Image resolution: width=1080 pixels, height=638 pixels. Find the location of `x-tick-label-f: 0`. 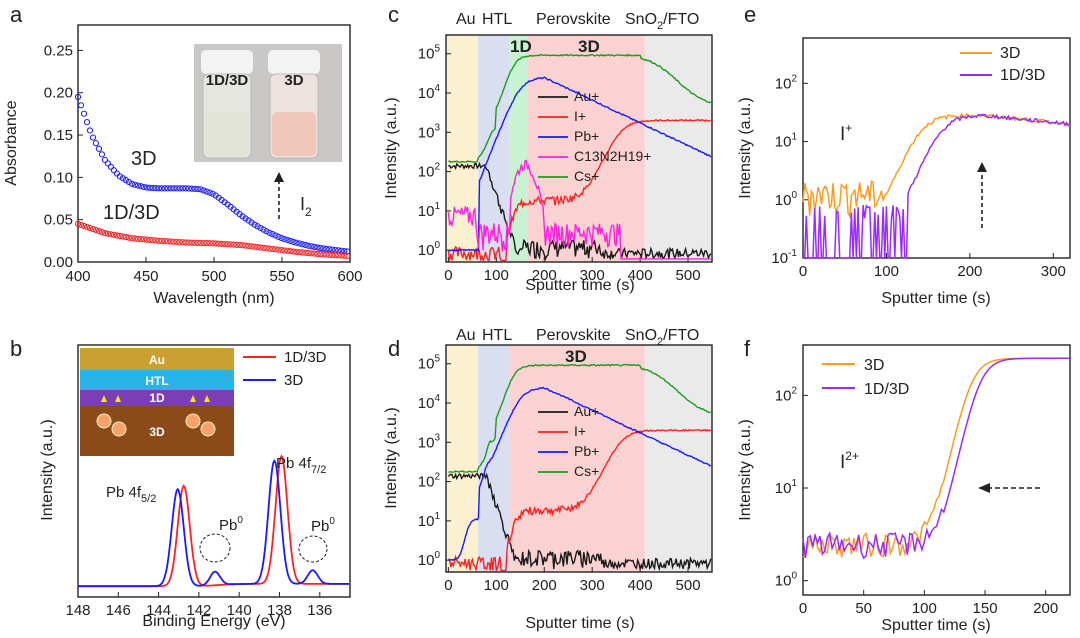

x-tick-label-f: 0 is located at coordinates (803, 608).